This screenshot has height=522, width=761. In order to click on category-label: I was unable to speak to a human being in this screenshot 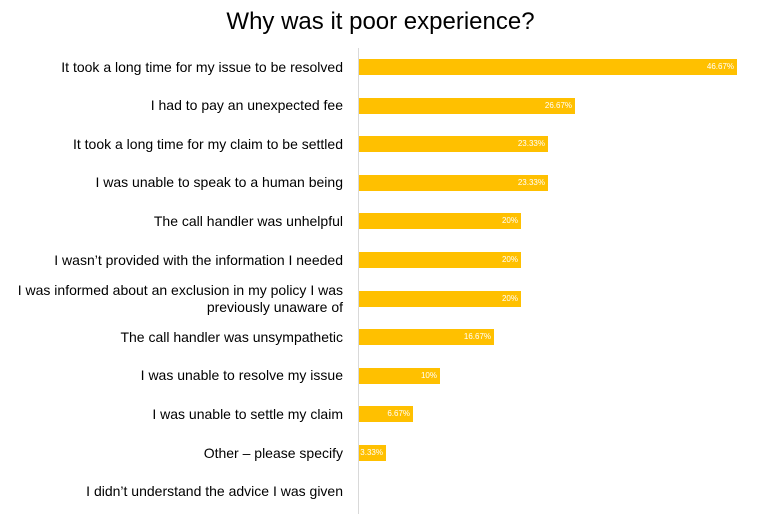, I will do `click(219, 182)`.